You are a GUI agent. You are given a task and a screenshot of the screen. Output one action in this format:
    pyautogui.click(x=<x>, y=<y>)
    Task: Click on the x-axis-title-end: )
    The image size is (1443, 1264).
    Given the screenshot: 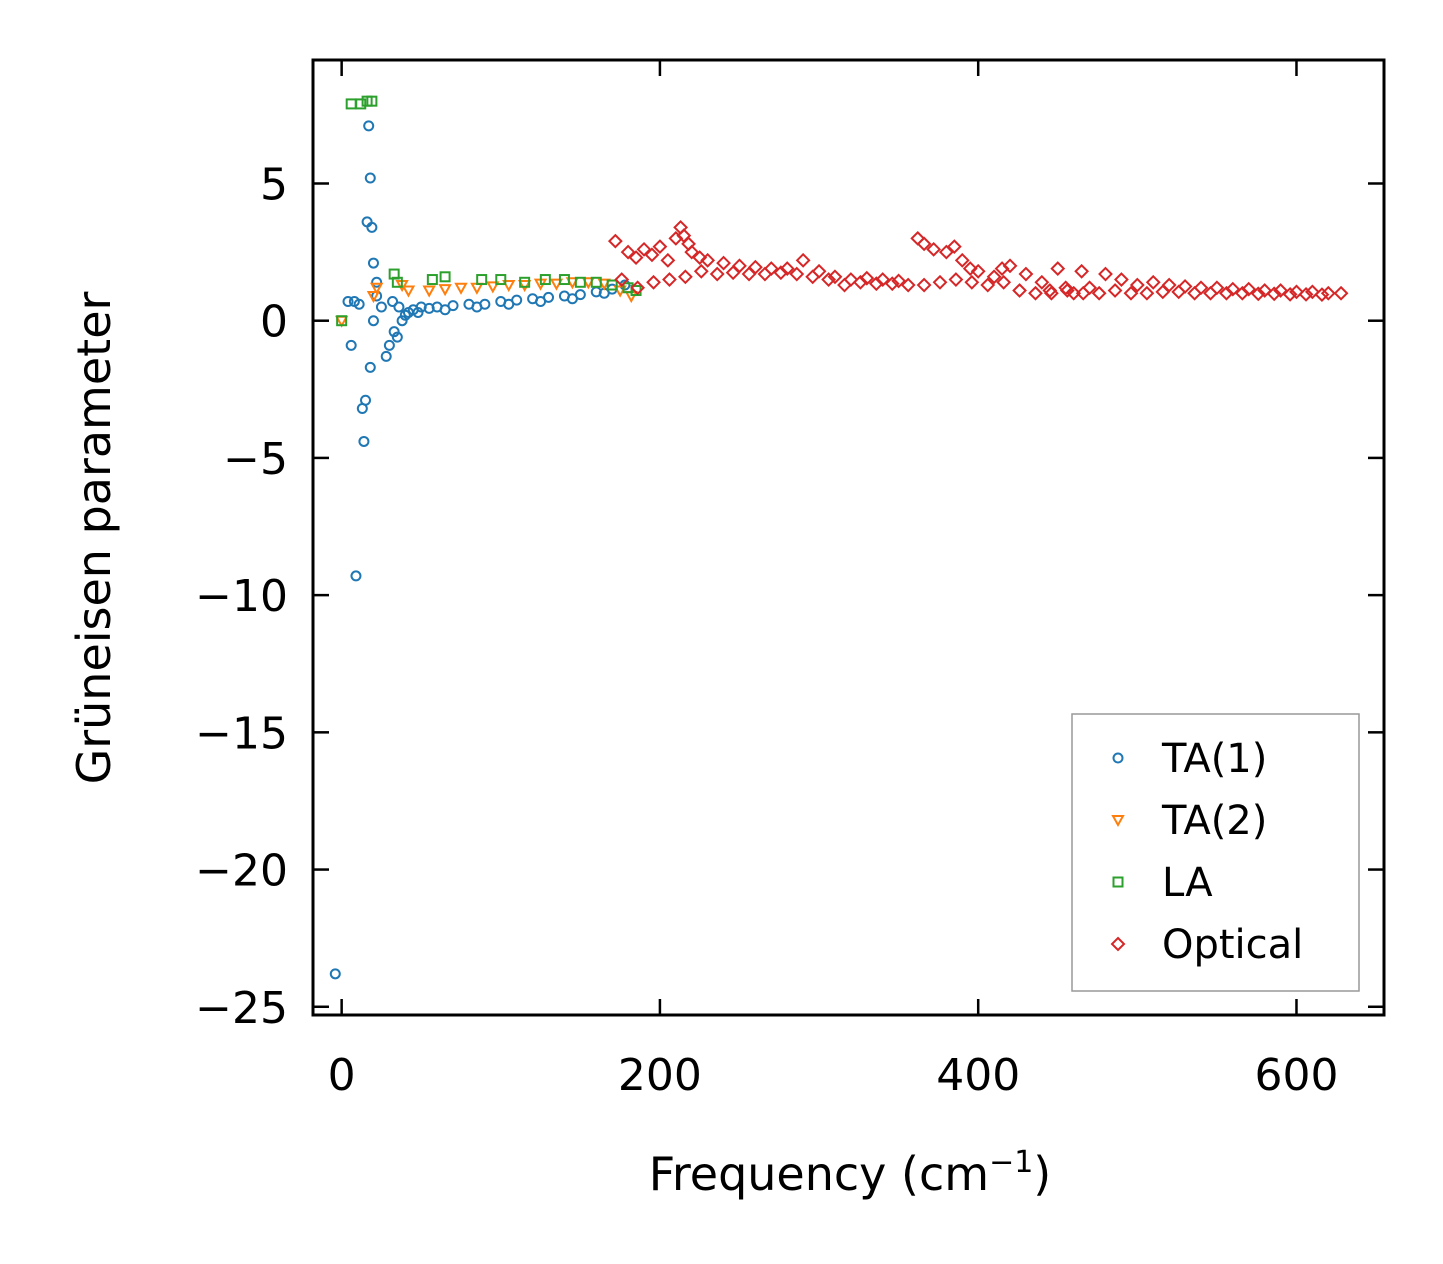 What is the action you would take?
    pyautogui.click(x=1042, y=1174)
    